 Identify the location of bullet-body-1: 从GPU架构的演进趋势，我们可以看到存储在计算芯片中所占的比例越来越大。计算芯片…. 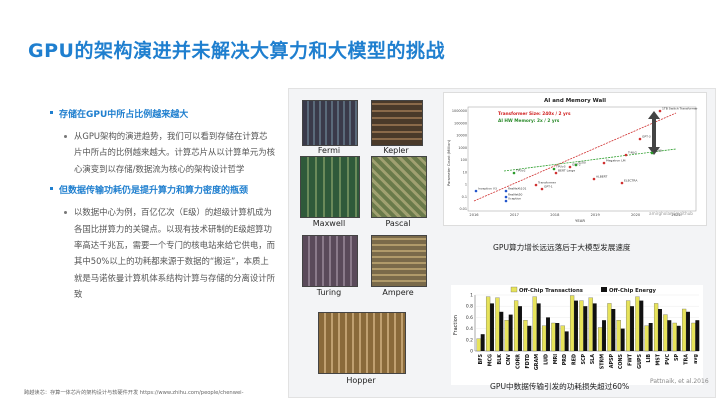
(169, 152).